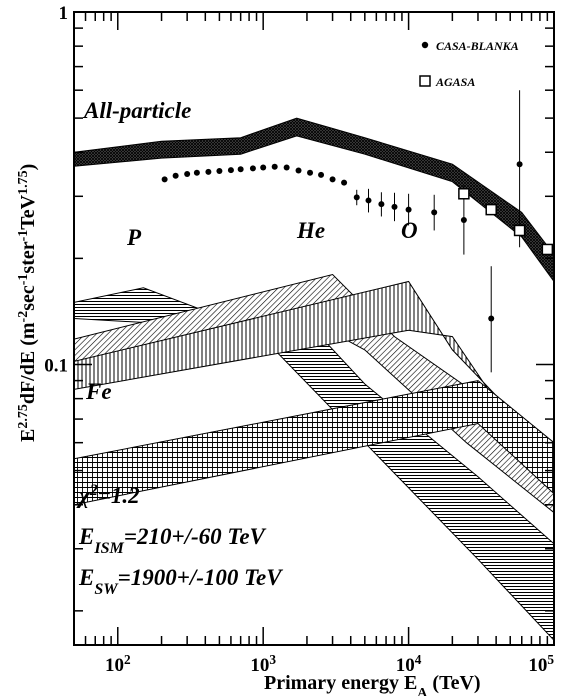 This screenshot has width=565, height=696. Describe the element at coordinates (28, 303) in the screenshot. I see `y-axis-title: E2.75dF/dE (m-2sec-1ster-1TeV1.75)` at that location.